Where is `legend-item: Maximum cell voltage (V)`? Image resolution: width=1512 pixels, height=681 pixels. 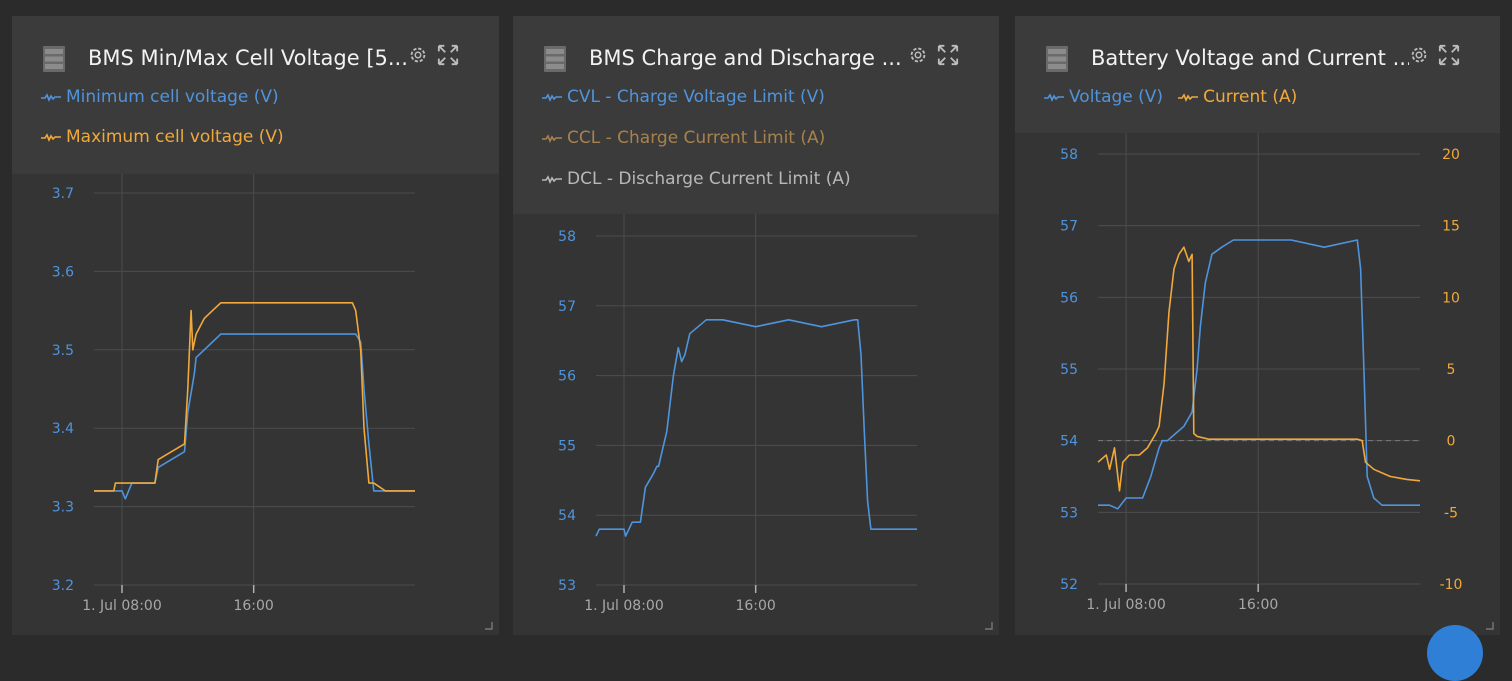 legend-item: Maximum cell voltage (V) is located at coordinates (162, 147).